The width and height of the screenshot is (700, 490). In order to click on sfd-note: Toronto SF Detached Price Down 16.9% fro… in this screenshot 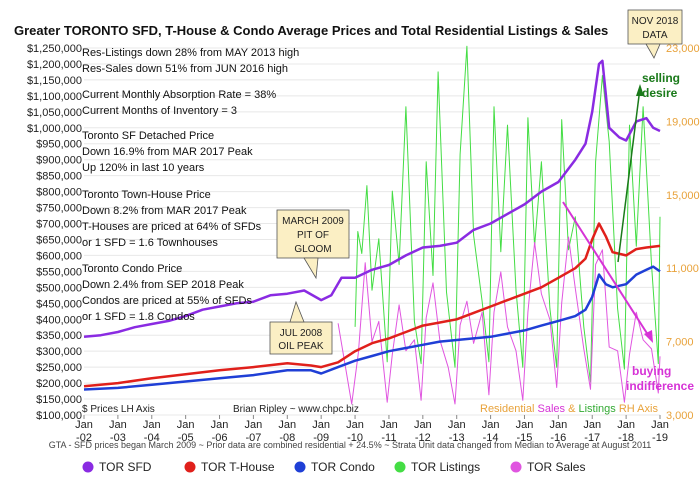, I will do `click(167, 152)`.